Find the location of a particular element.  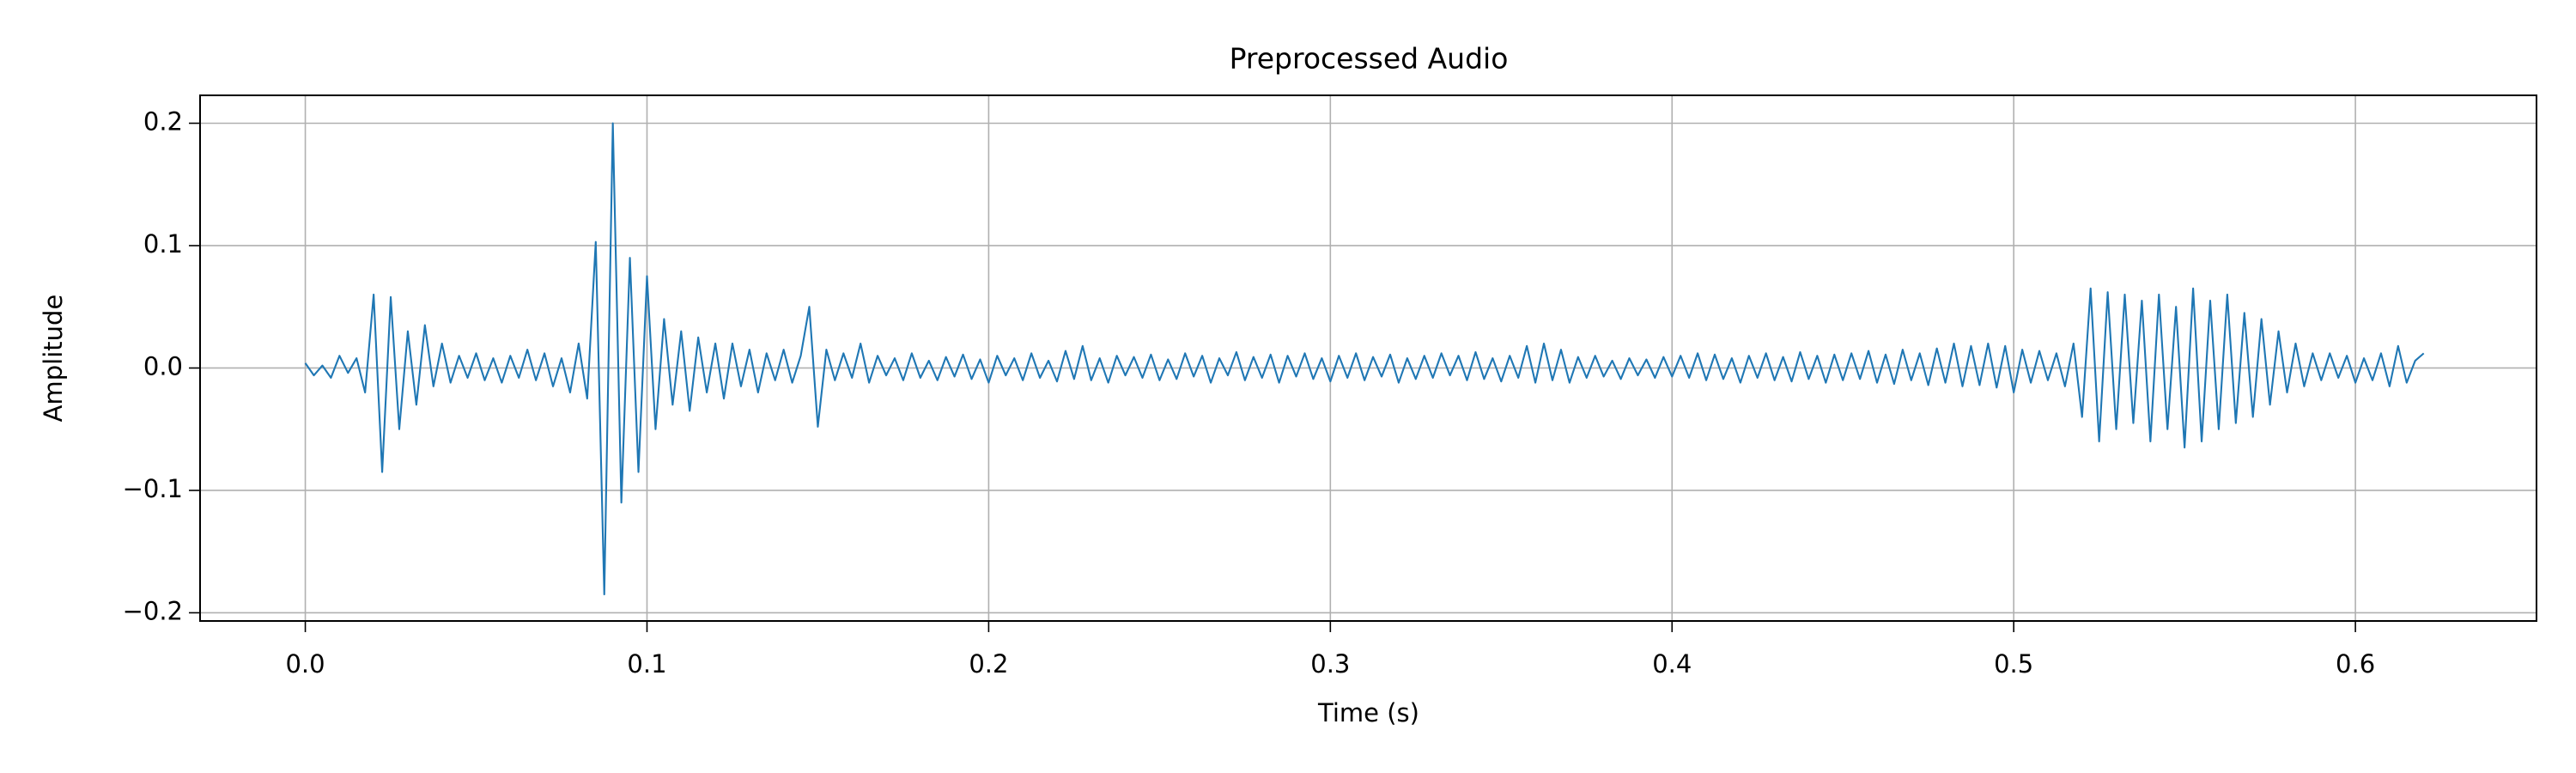

x-tick-label: 0.2 is located at coordinates (988, 664).